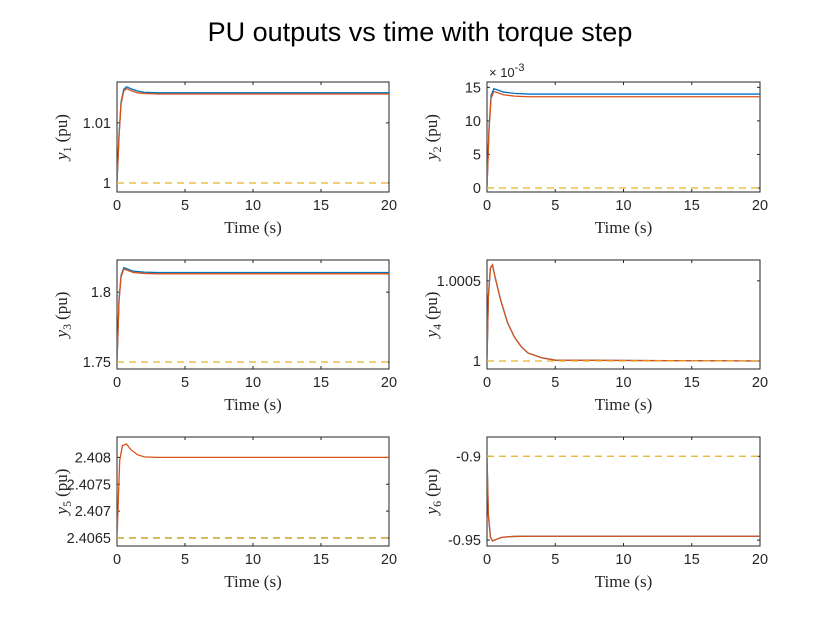 Image resolution: width=840 pixels, height=630 pixels. Describe the element at coordinates (67, 149) in the screenshot. I see `y-label-subscript: 1` at that location.